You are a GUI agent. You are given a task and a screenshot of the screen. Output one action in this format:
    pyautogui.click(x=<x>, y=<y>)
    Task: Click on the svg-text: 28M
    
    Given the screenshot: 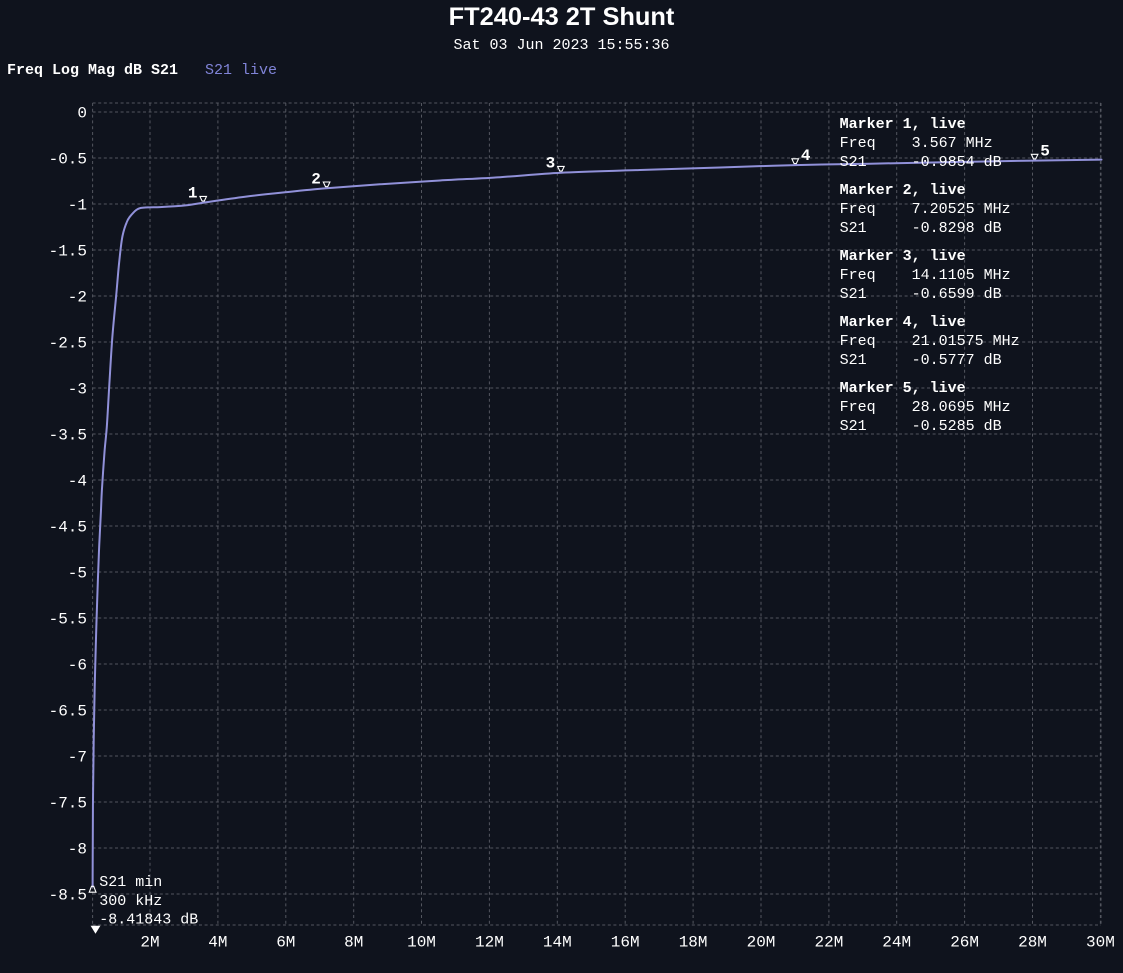 What is the action you would take?
    pyautogui.click(x=1032, y=943)
    